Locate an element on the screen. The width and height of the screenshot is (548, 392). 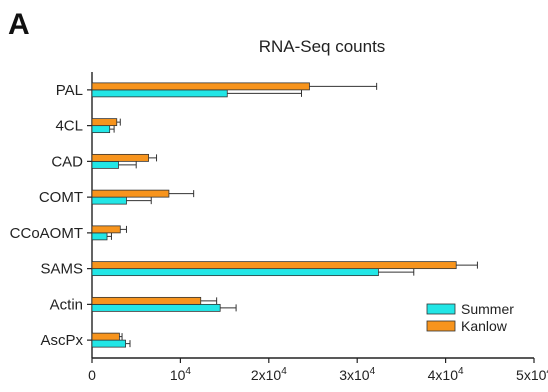
x-tick-label: 104 is located at coordinates (181, 374).